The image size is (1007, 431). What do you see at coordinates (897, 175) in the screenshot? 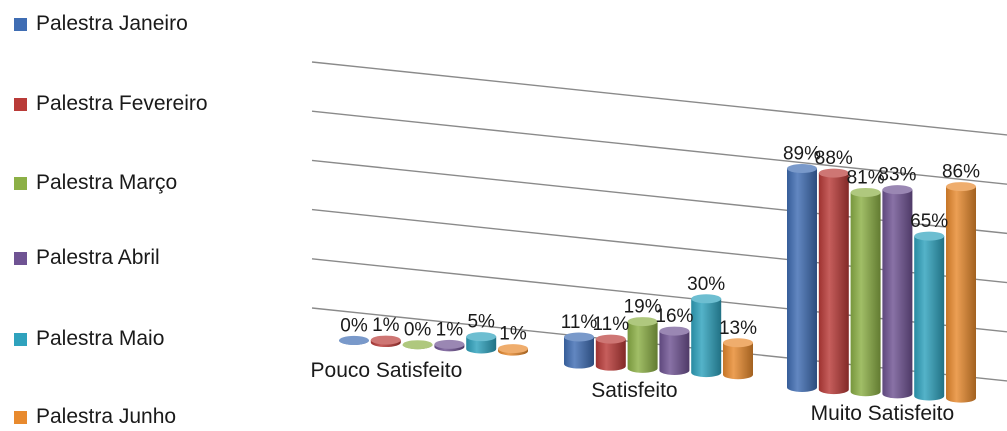
I see `data-label-2-3: 83%` at bounding box center [897, 175].